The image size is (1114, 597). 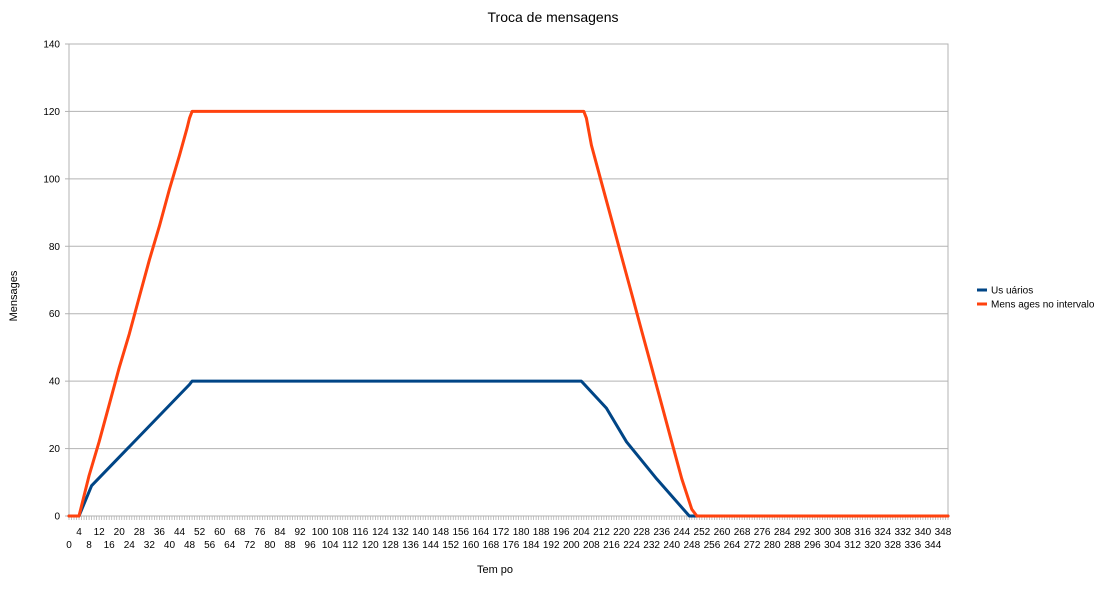 I want to click on legend-label-1: Us uários, so click(x=1012, y=291).